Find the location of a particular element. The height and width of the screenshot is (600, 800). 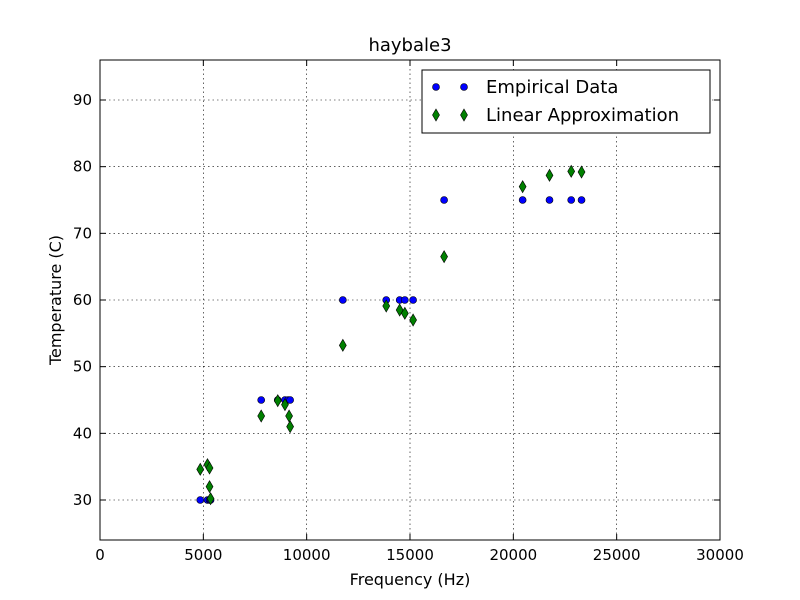

y-tick-label: 30 is located at coordinates (82, 500).